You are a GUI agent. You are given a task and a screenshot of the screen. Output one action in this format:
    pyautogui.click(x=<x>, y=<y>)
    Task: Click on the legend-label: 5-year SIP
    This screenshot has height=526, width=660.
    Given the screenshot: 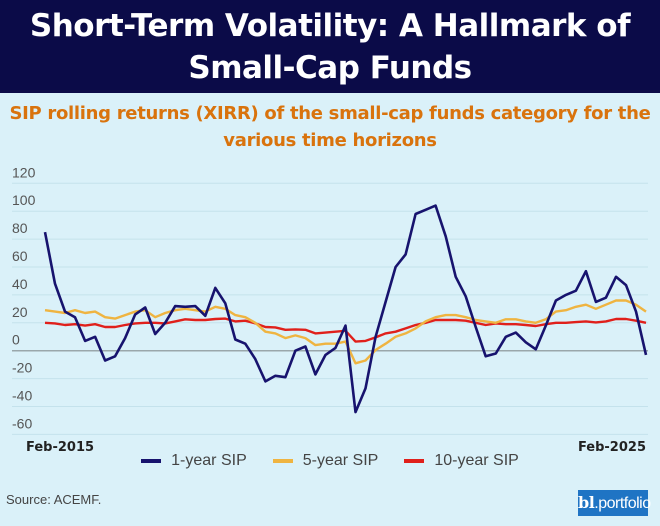 What is the action you would take?
    pyautogui.click(x=340, y=460)
    